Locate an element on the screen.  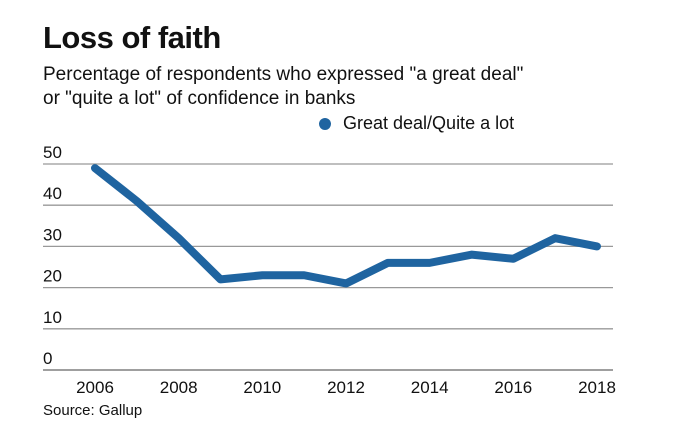
y-tick-label: 0 is located at coordinates (47, 358).